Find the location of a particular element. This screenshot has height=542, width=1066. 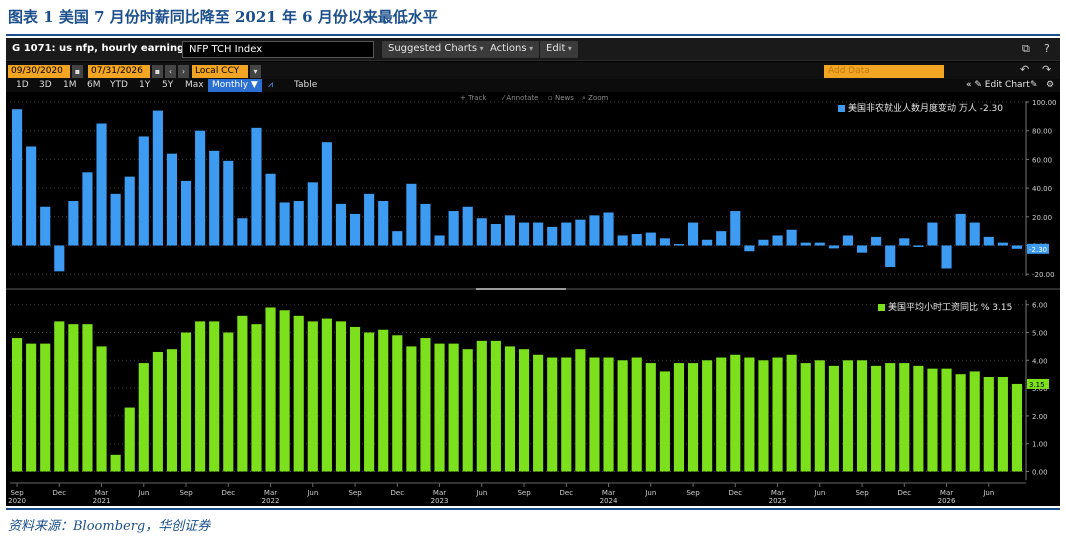

period-select: Monthly ▼ is located at coordinates (235, 85).